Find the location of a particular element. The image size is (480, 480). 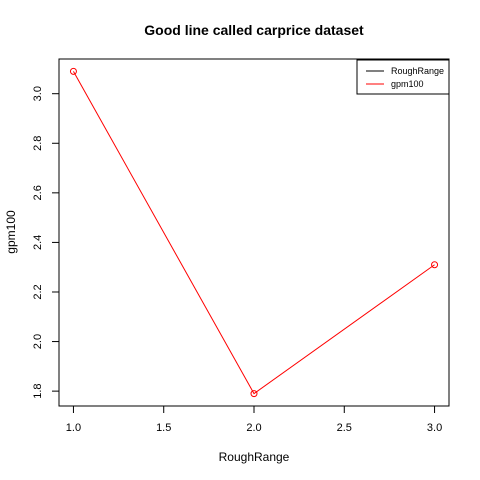

x-tick-label: 1.0 is located at coordinates (73, 428).